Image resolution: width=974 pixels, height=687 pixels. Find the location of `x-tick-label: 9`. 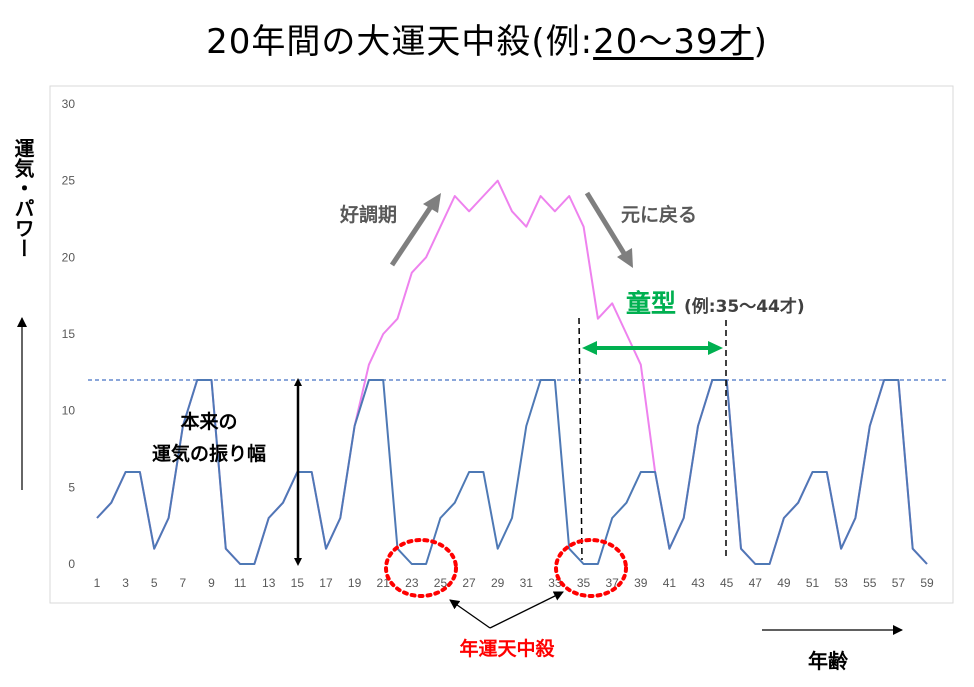

x-tick-label: 9 is located at coordinates (211, 583).